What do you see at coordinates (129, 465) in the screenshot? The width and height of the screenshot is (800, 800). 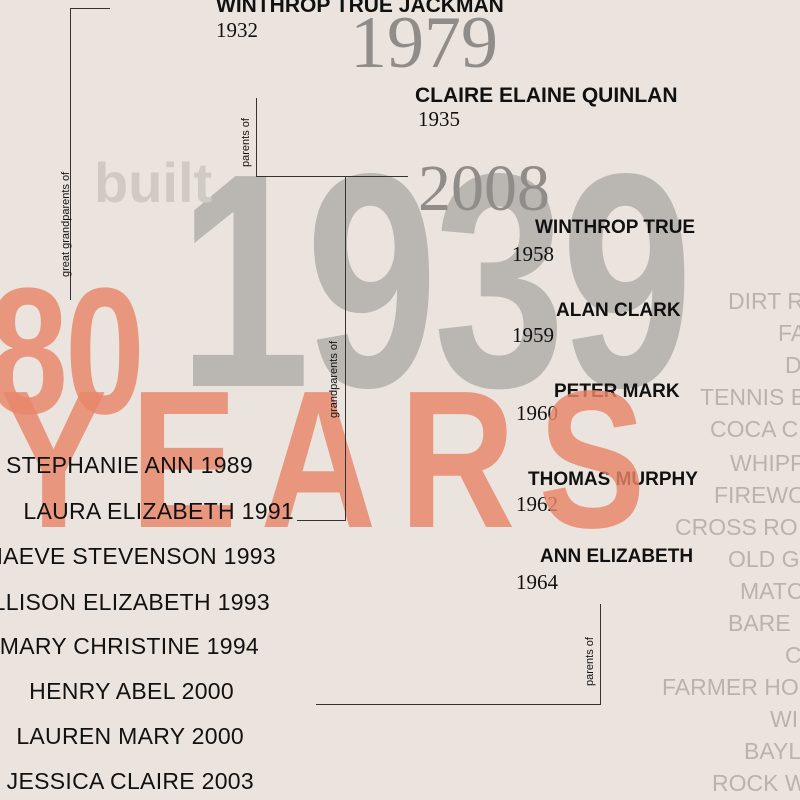 I see `grandchild-entry: STEPHANIE ANN 1989` at bounding box center [129, 465].